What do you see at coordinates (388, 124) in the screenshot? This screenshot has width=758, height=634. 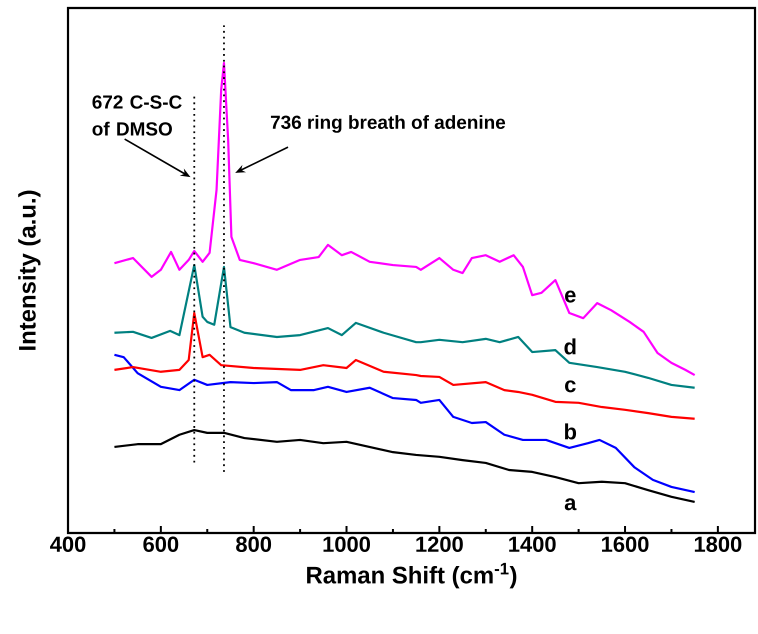 I see `ref-line-label: 736 ring breath of adenine` at bounding box center [388, 124].